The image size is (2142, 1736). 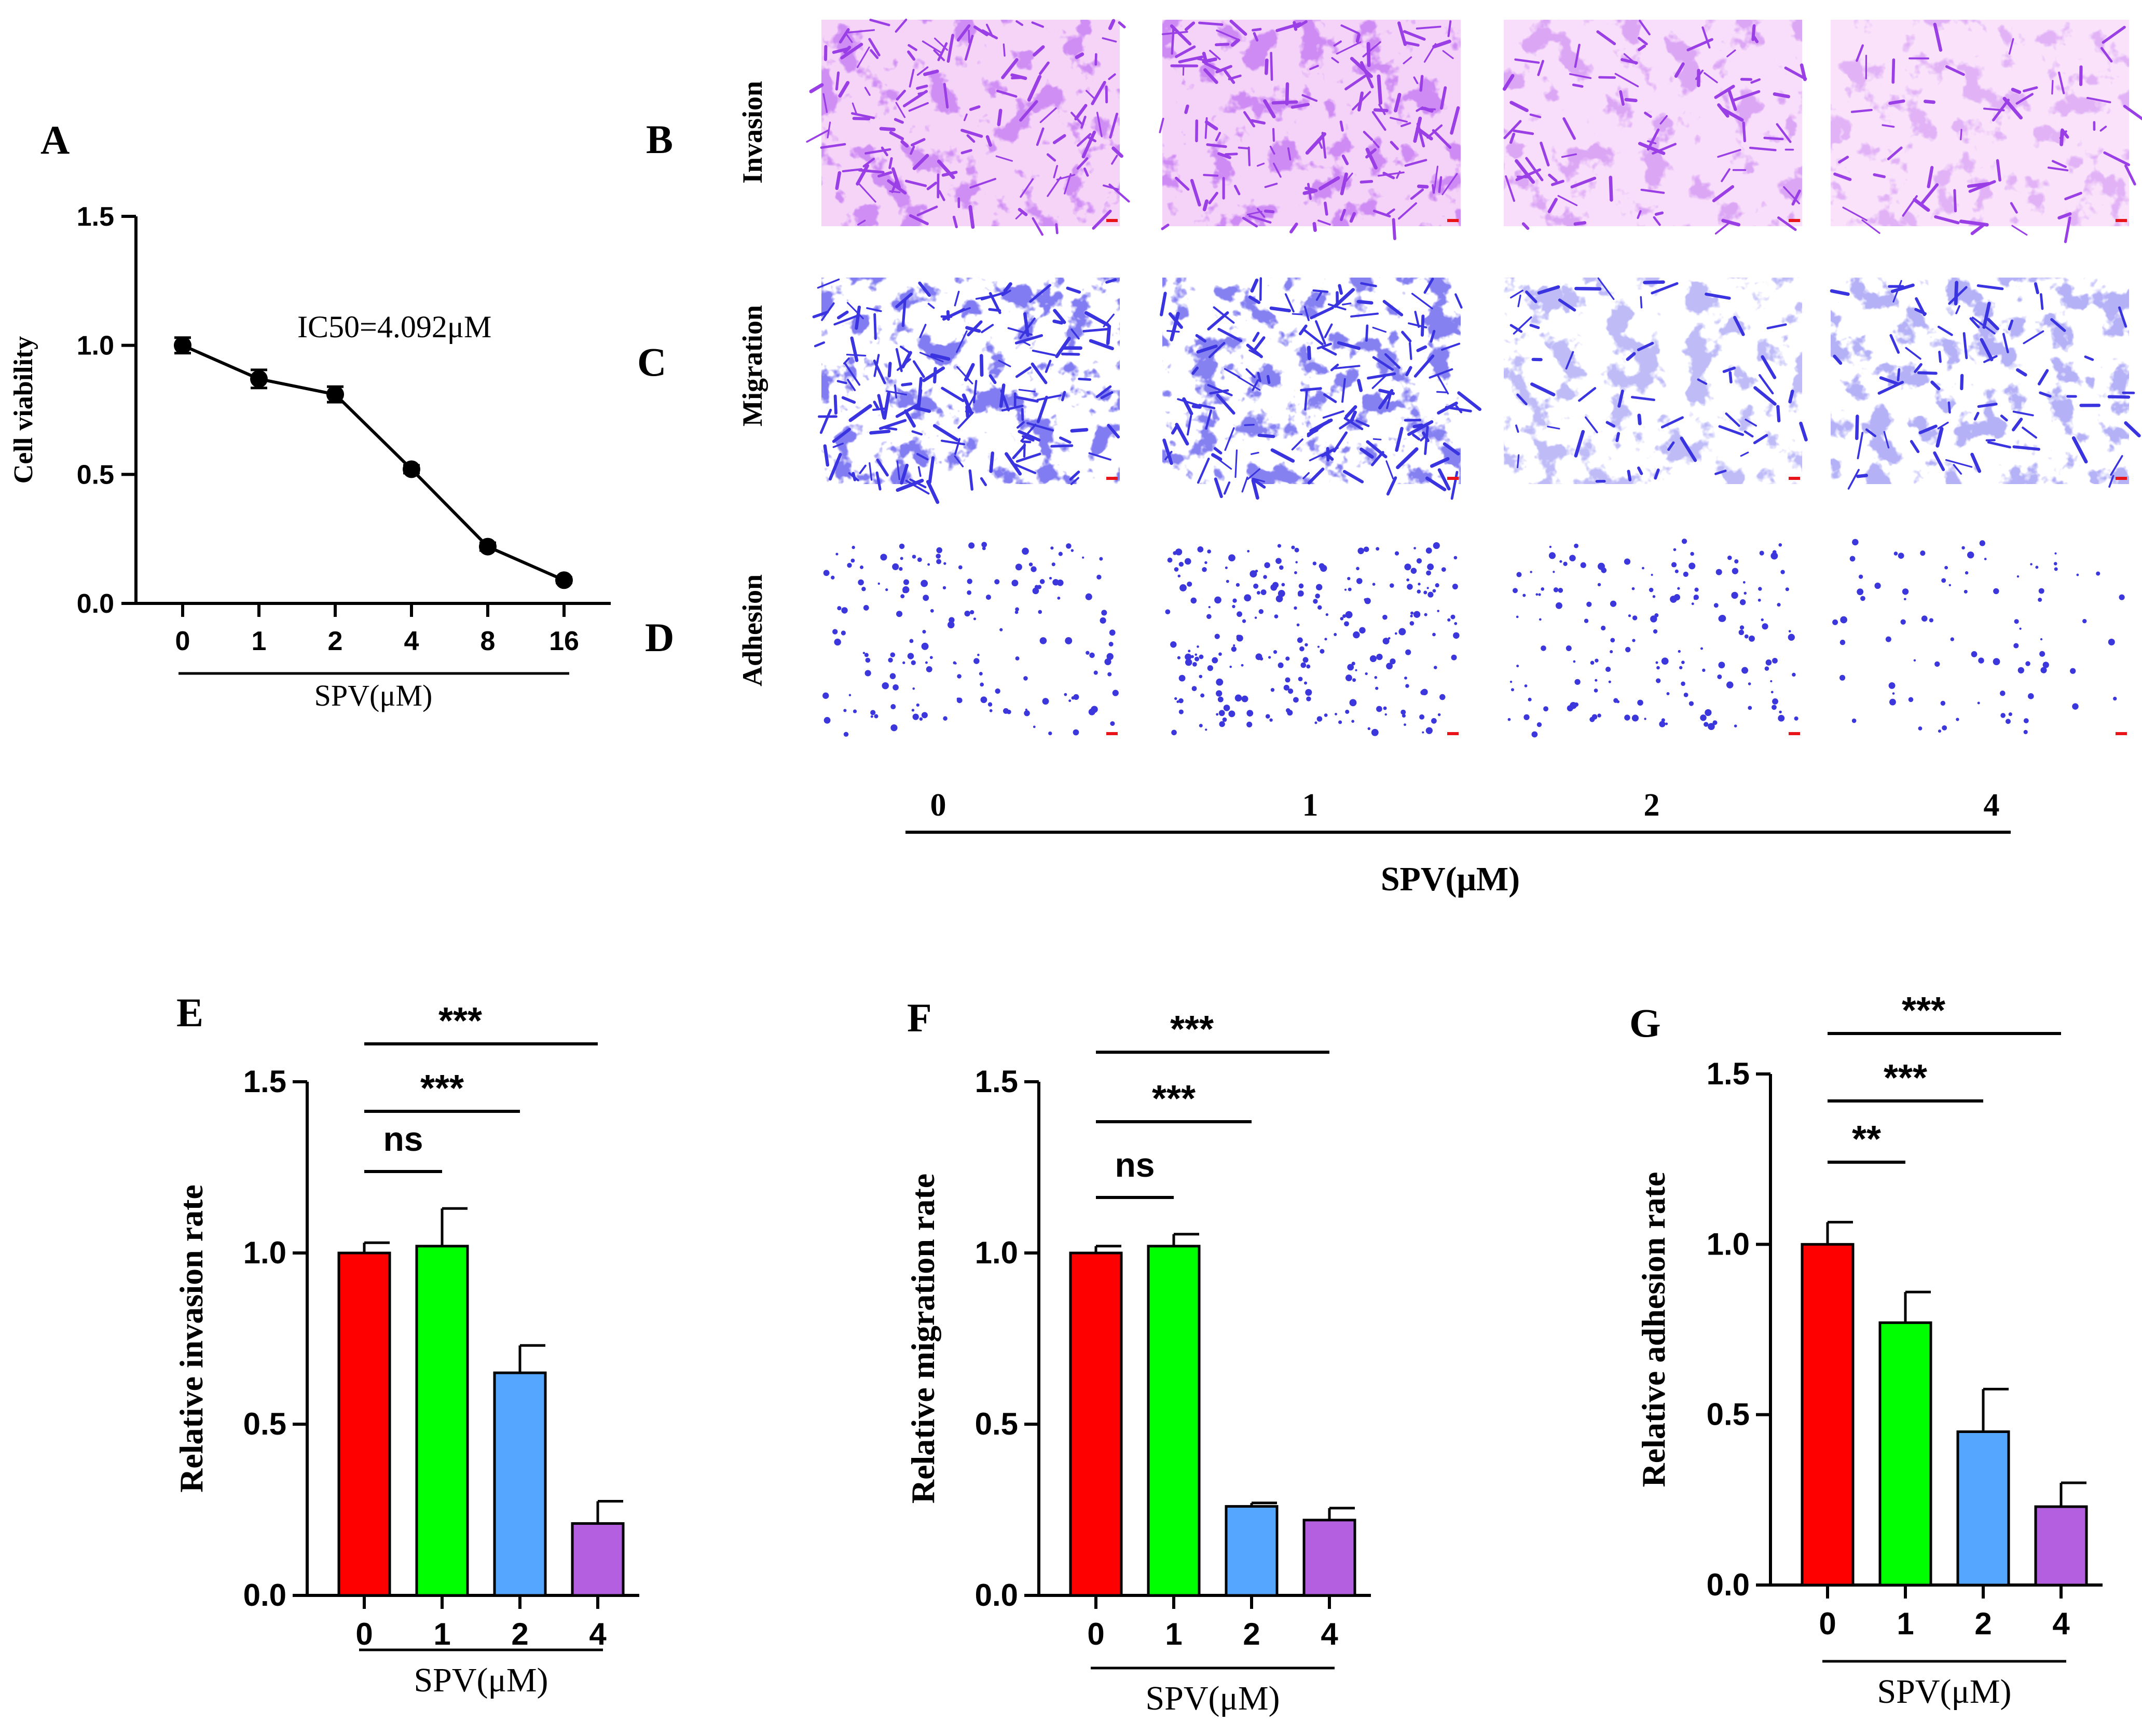 I want to click on x-tick-label: 1, so click(x=1906, y=1624).